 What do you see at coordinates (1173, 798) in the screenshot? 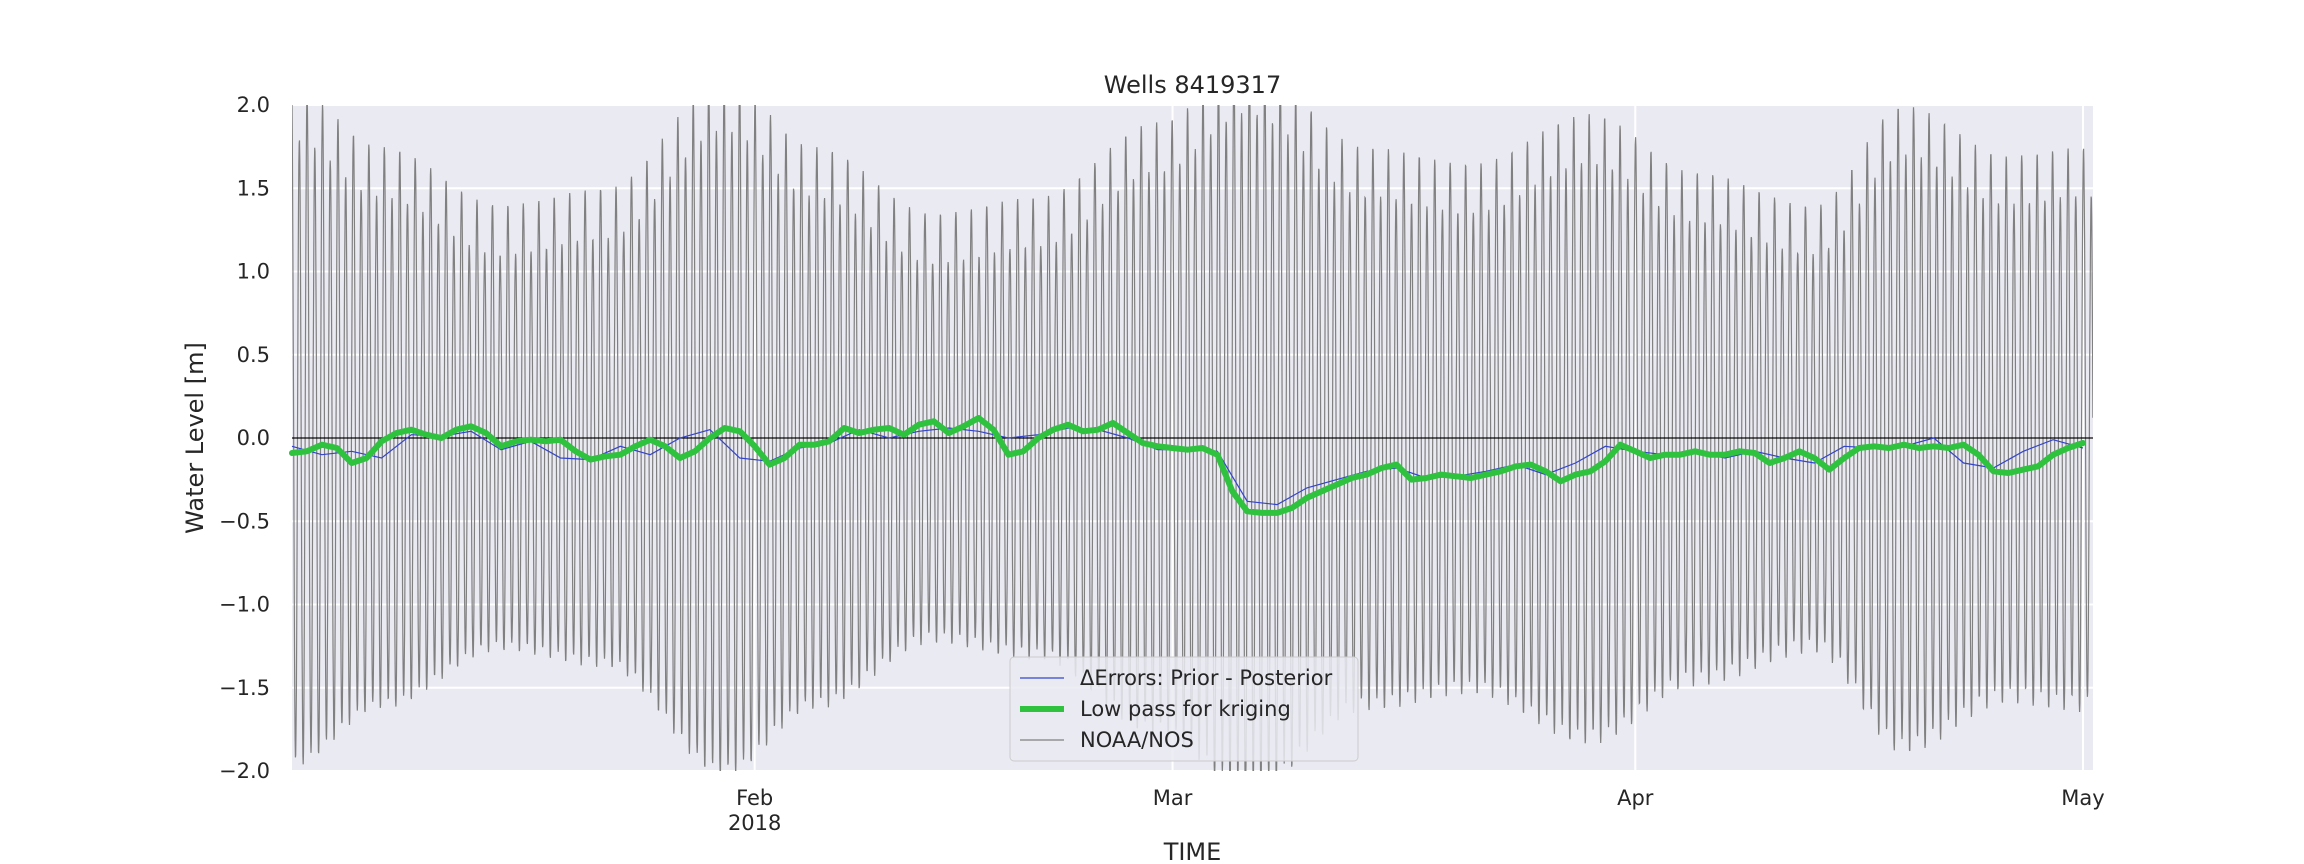
I see `x-tick-label: Mar` at bounding box center [1173, 798].